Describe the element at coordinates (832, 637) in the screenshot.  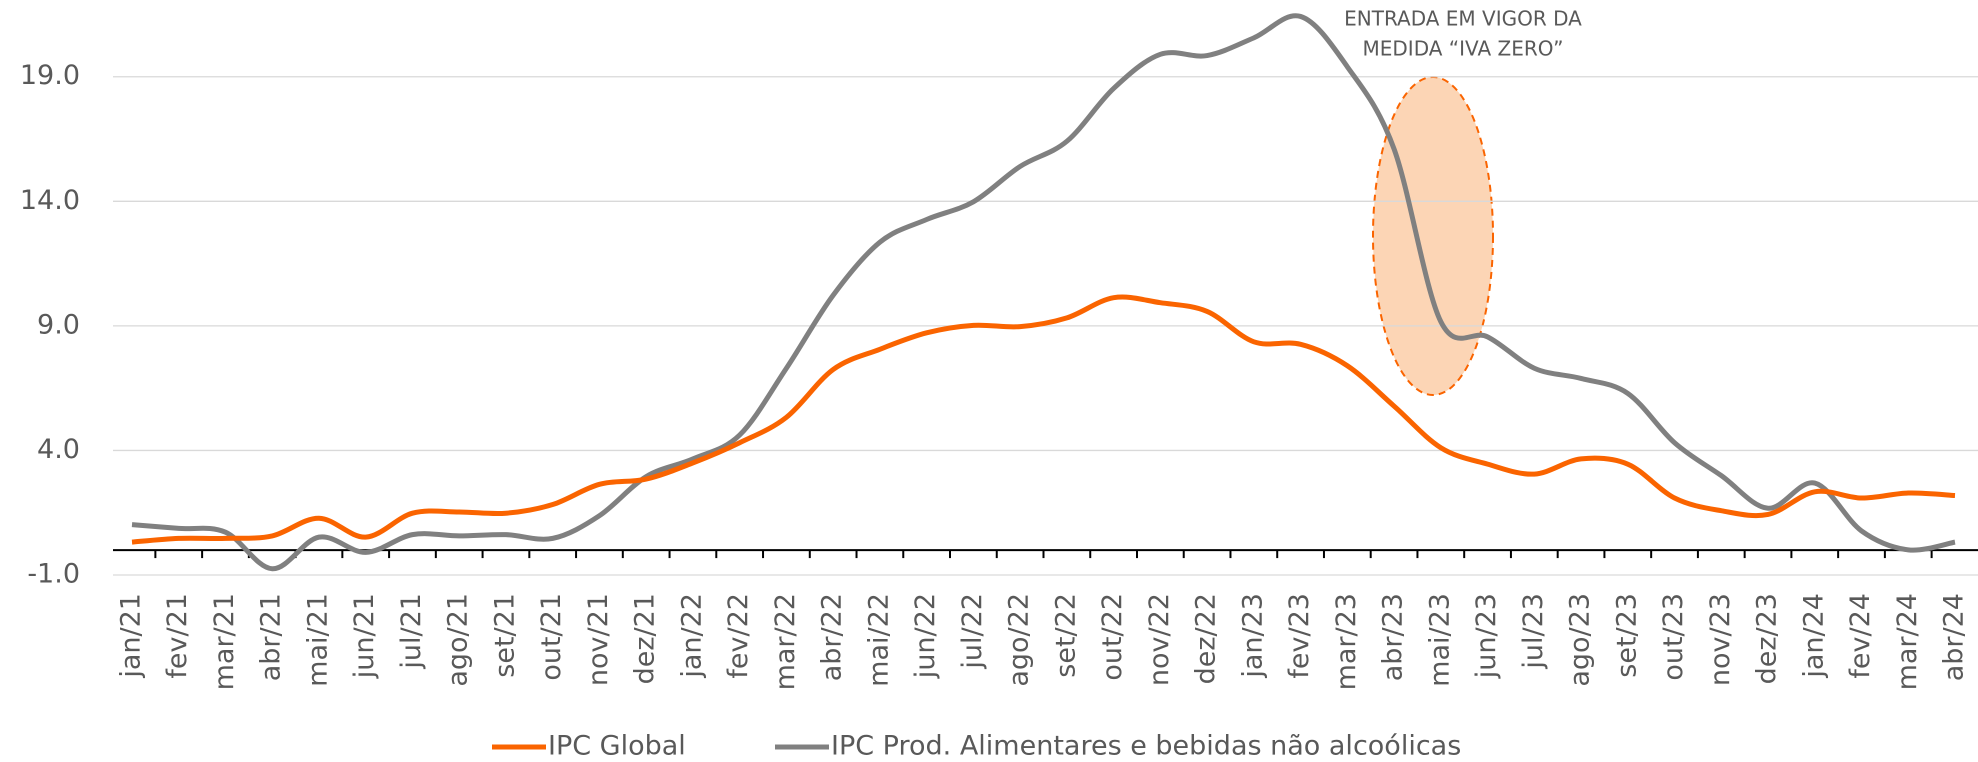
I see `x-tick-label: abr/22` at that location.